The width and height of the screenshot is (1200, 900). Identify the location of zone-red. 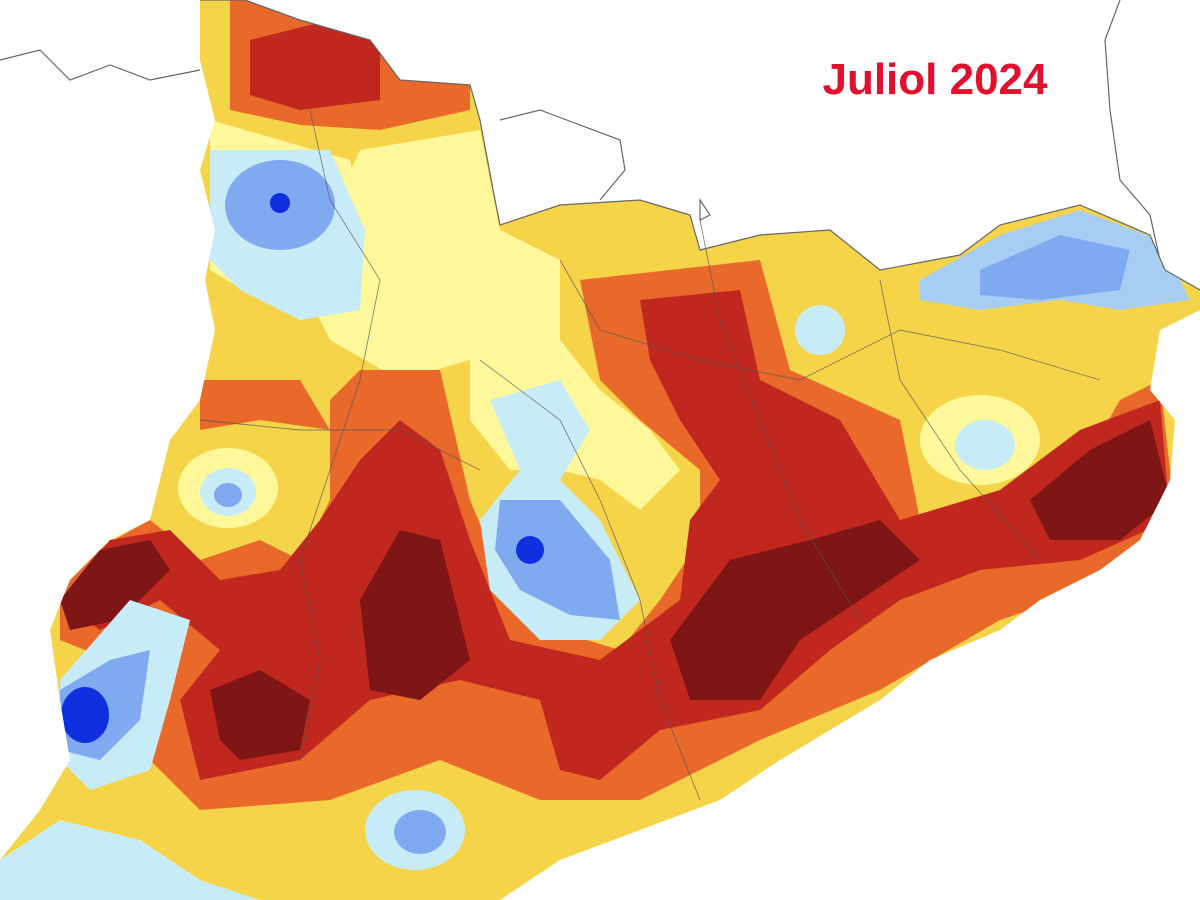
(315, 65).